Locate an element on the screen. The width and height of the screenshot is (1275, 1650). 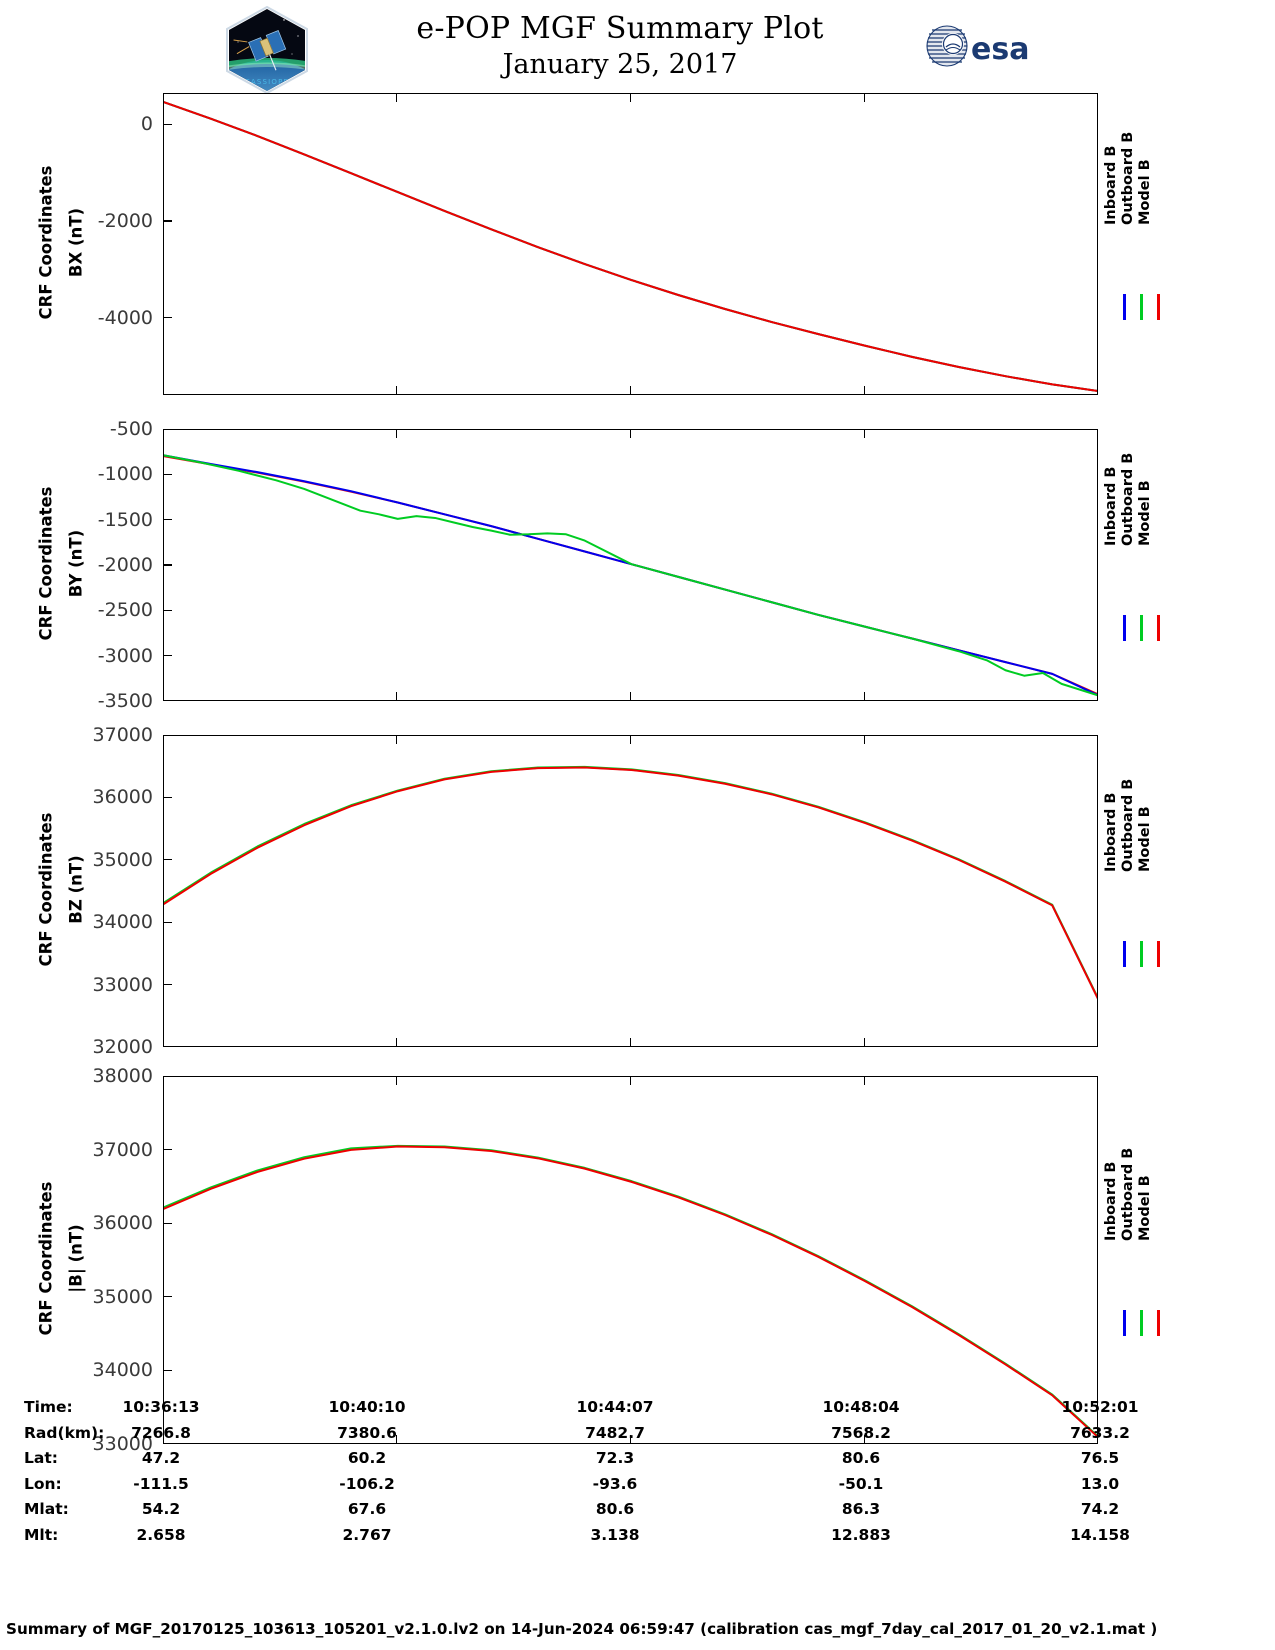
table-cell: 2.767 is located at coordinates (367, 1534).